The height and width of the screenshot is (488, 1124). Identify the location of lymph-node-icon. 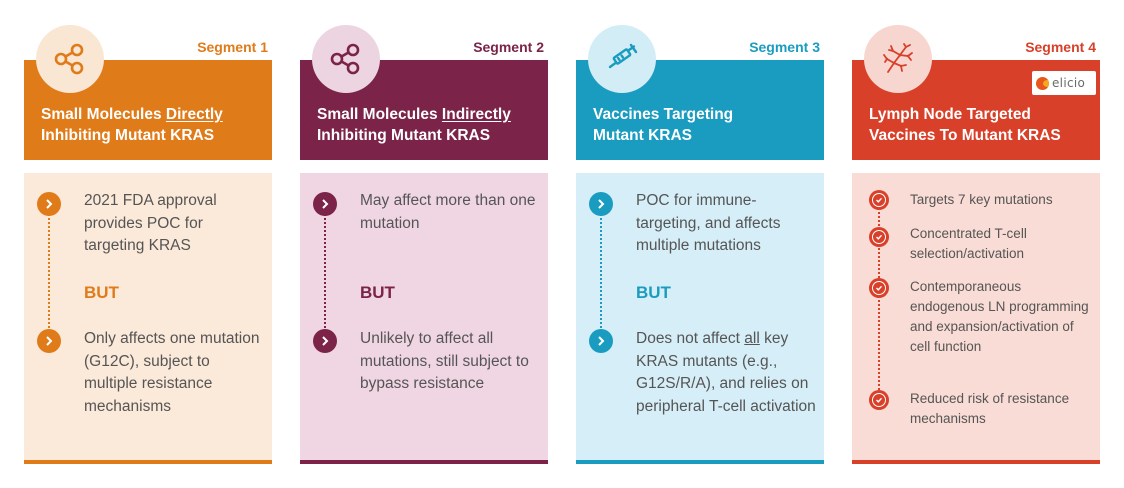
(898, 58).